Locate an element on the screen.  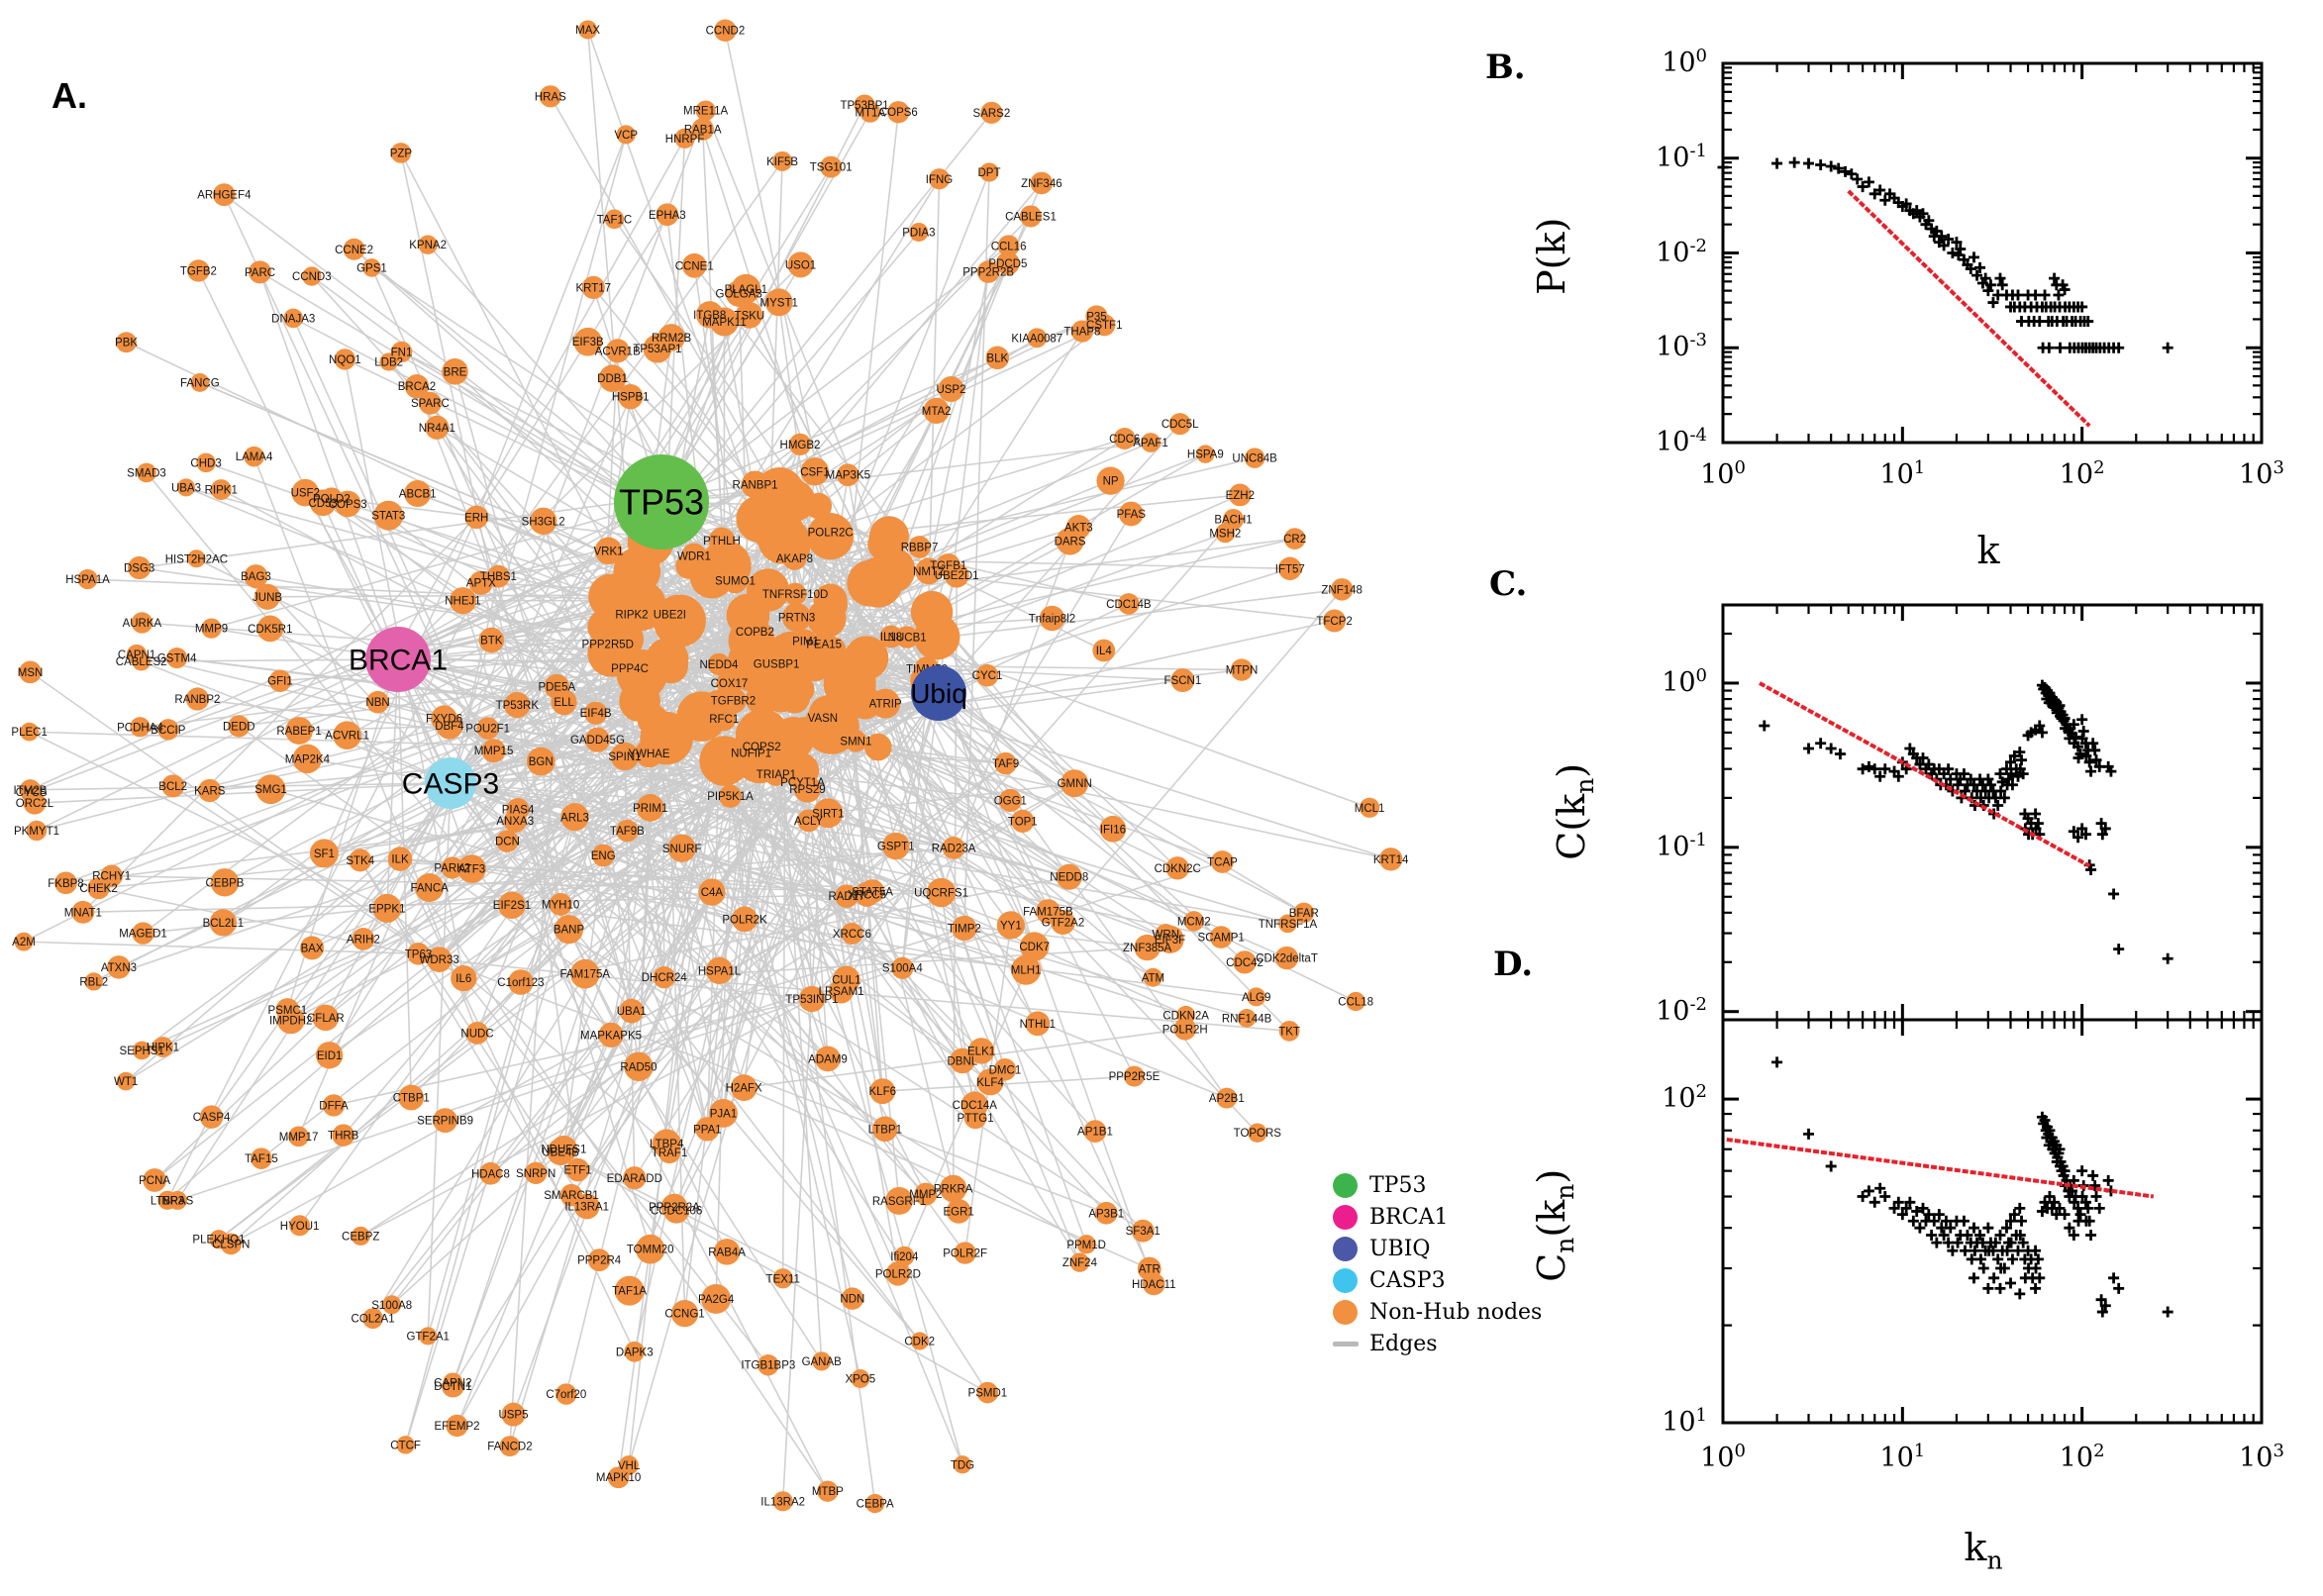
gene-label: GANAB is located at coordinates (822, 1362).